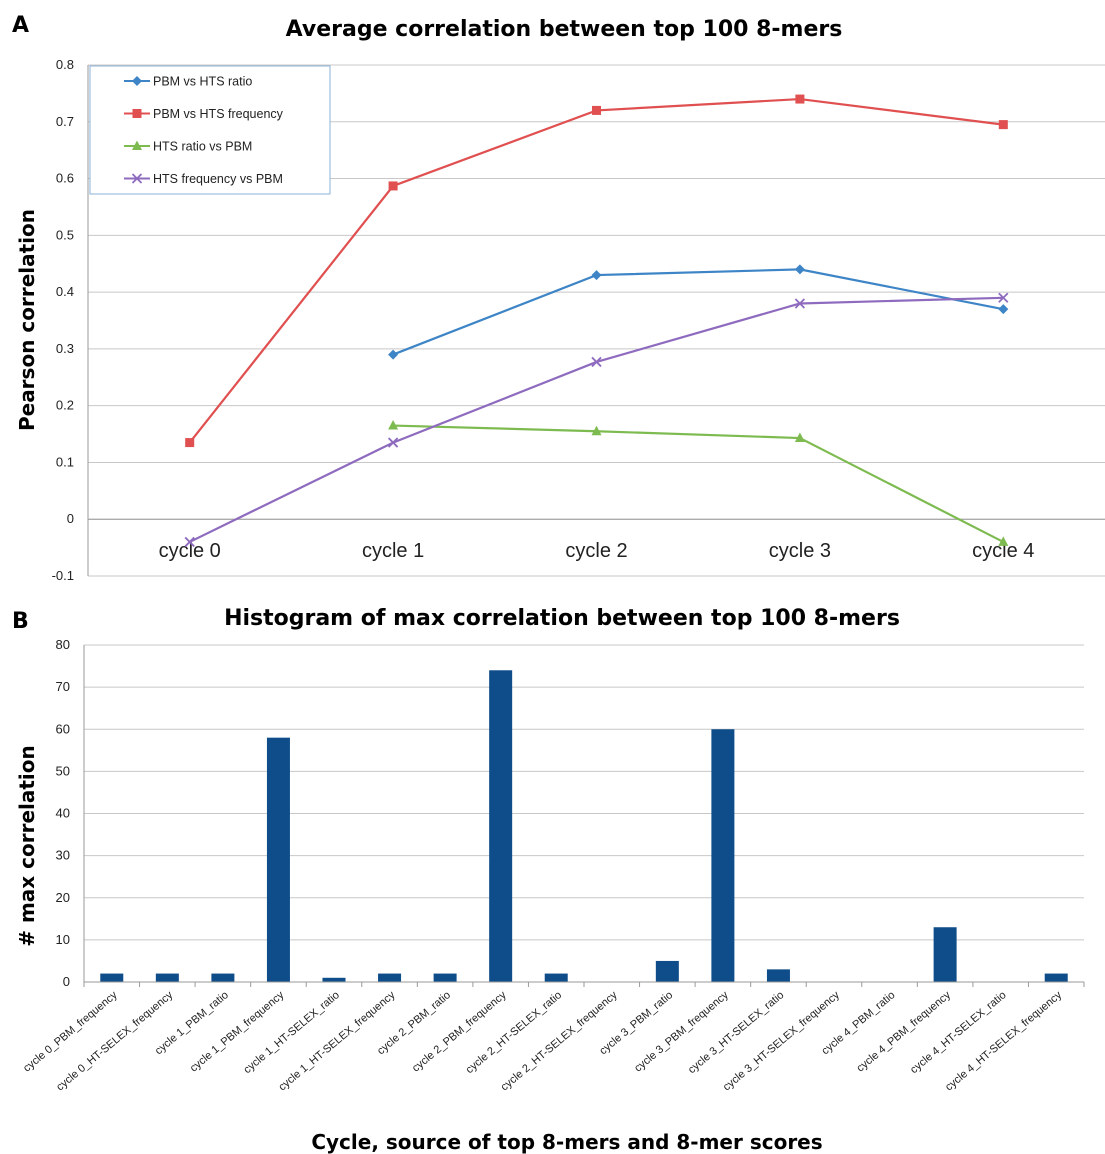  What do you see at coordinates (63, 728) in the screenshot?
I see `panel-b-ytick-label: 60` at bounding box center [63, 728].